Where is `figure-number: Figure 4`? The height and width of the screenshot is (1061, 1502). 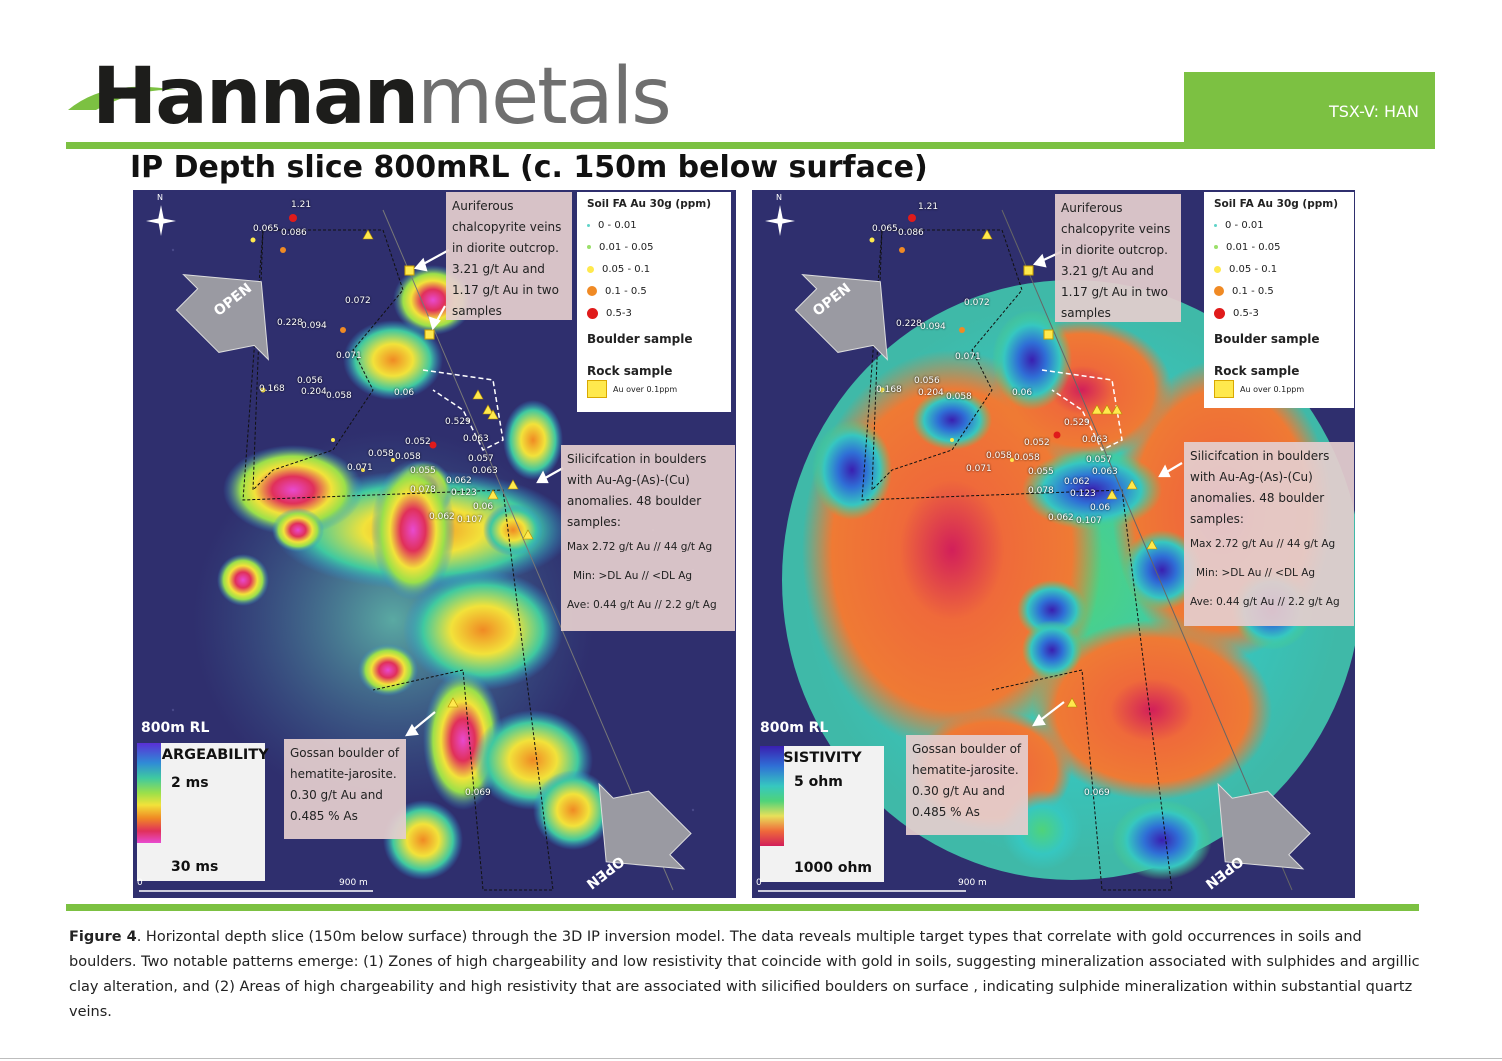 figure-number: Figure 4 is located at coordinates (103, 937).